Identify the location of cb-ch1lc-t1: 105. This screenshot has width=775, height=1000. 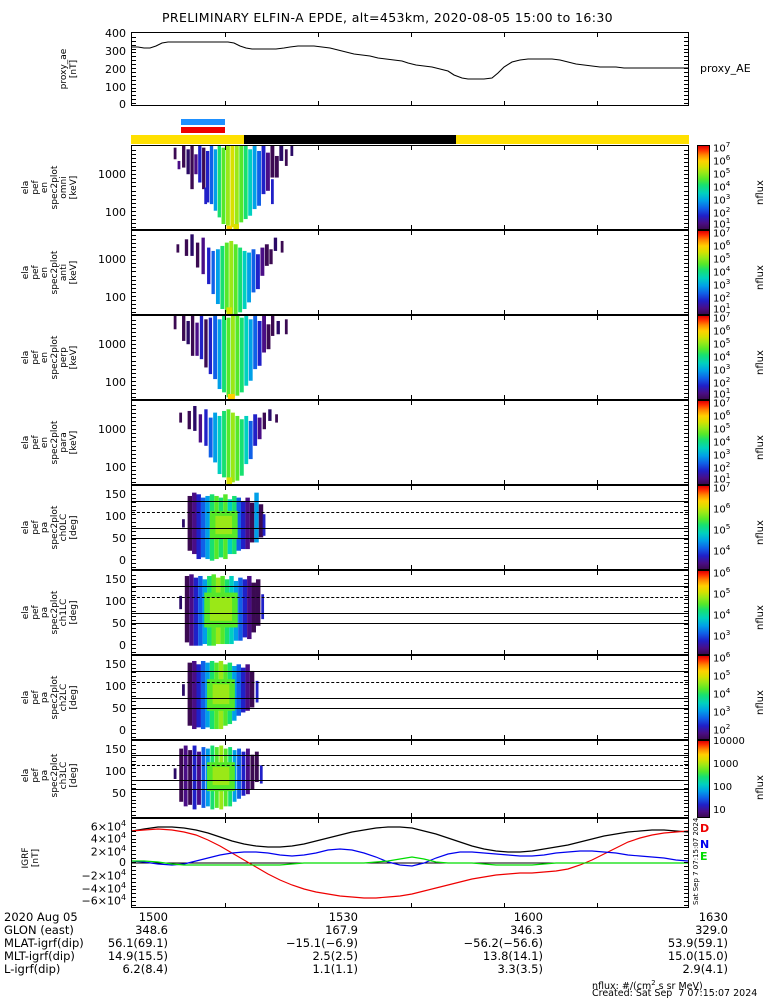
(722, 593).